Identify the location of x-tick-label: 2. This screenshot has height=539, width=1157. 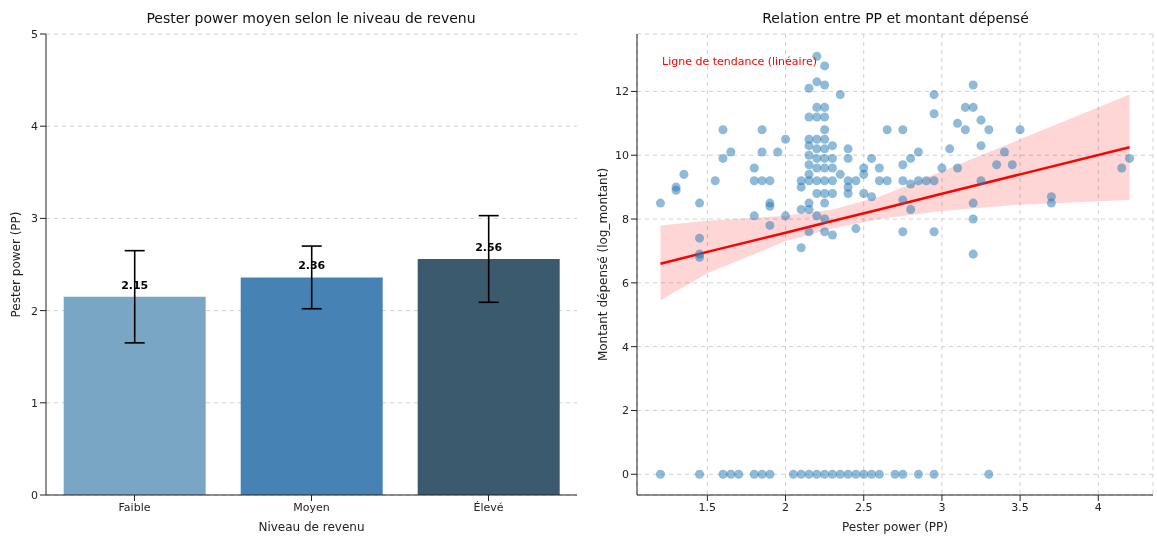
(786, 507).